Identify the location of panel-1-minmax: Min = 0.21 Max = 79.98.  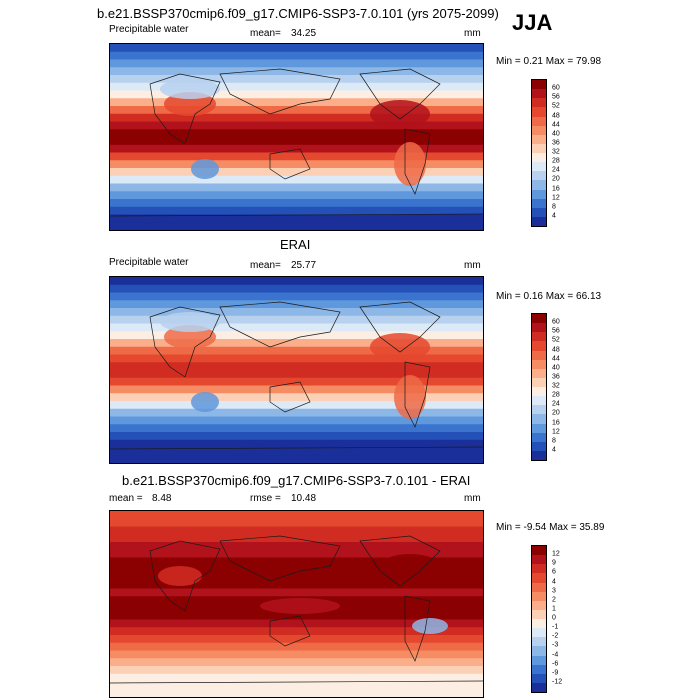
(549, 61).